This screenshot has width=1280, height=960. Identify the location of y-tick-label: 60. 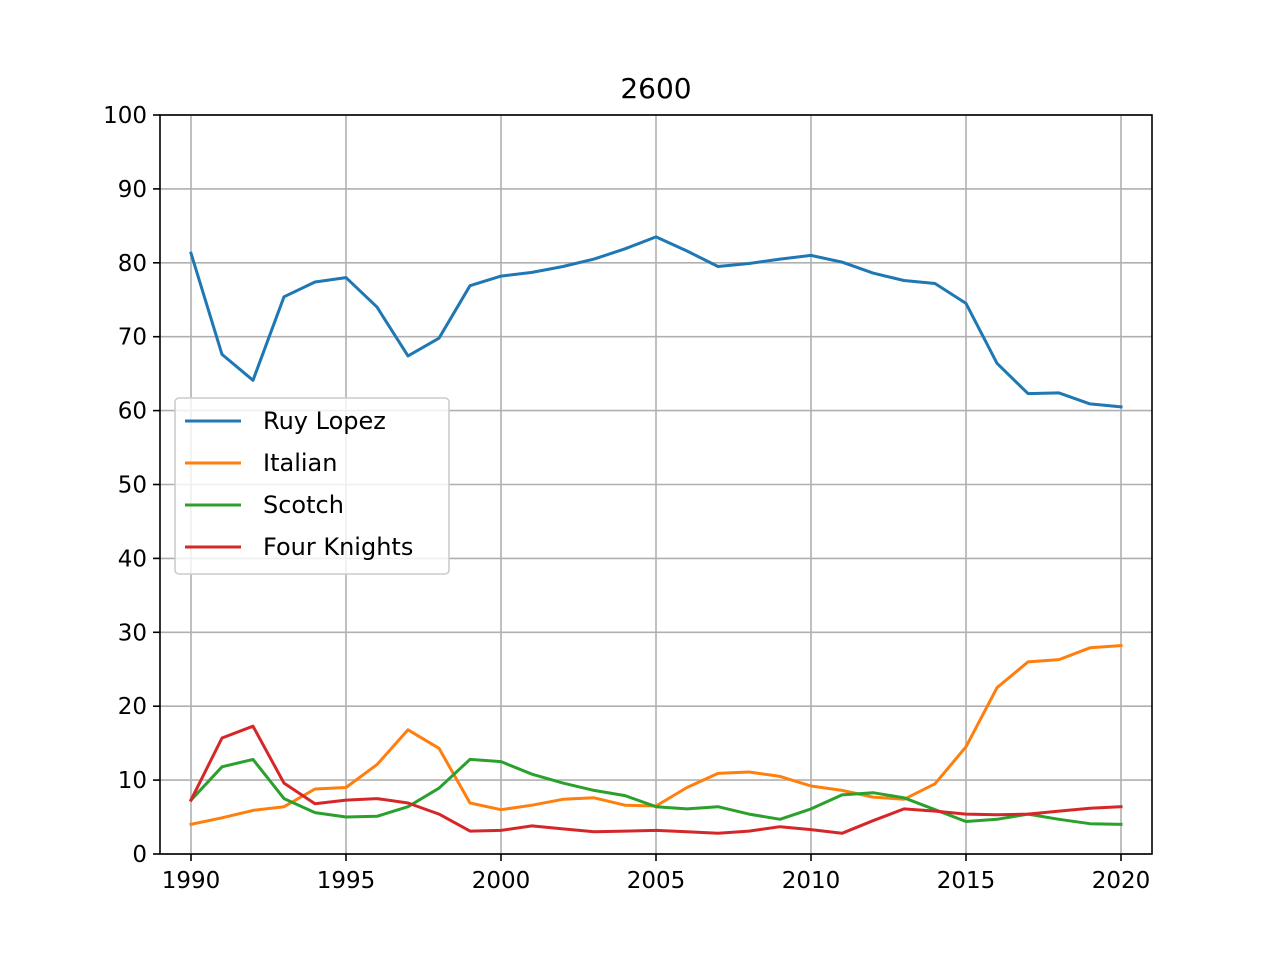
(132, 412).